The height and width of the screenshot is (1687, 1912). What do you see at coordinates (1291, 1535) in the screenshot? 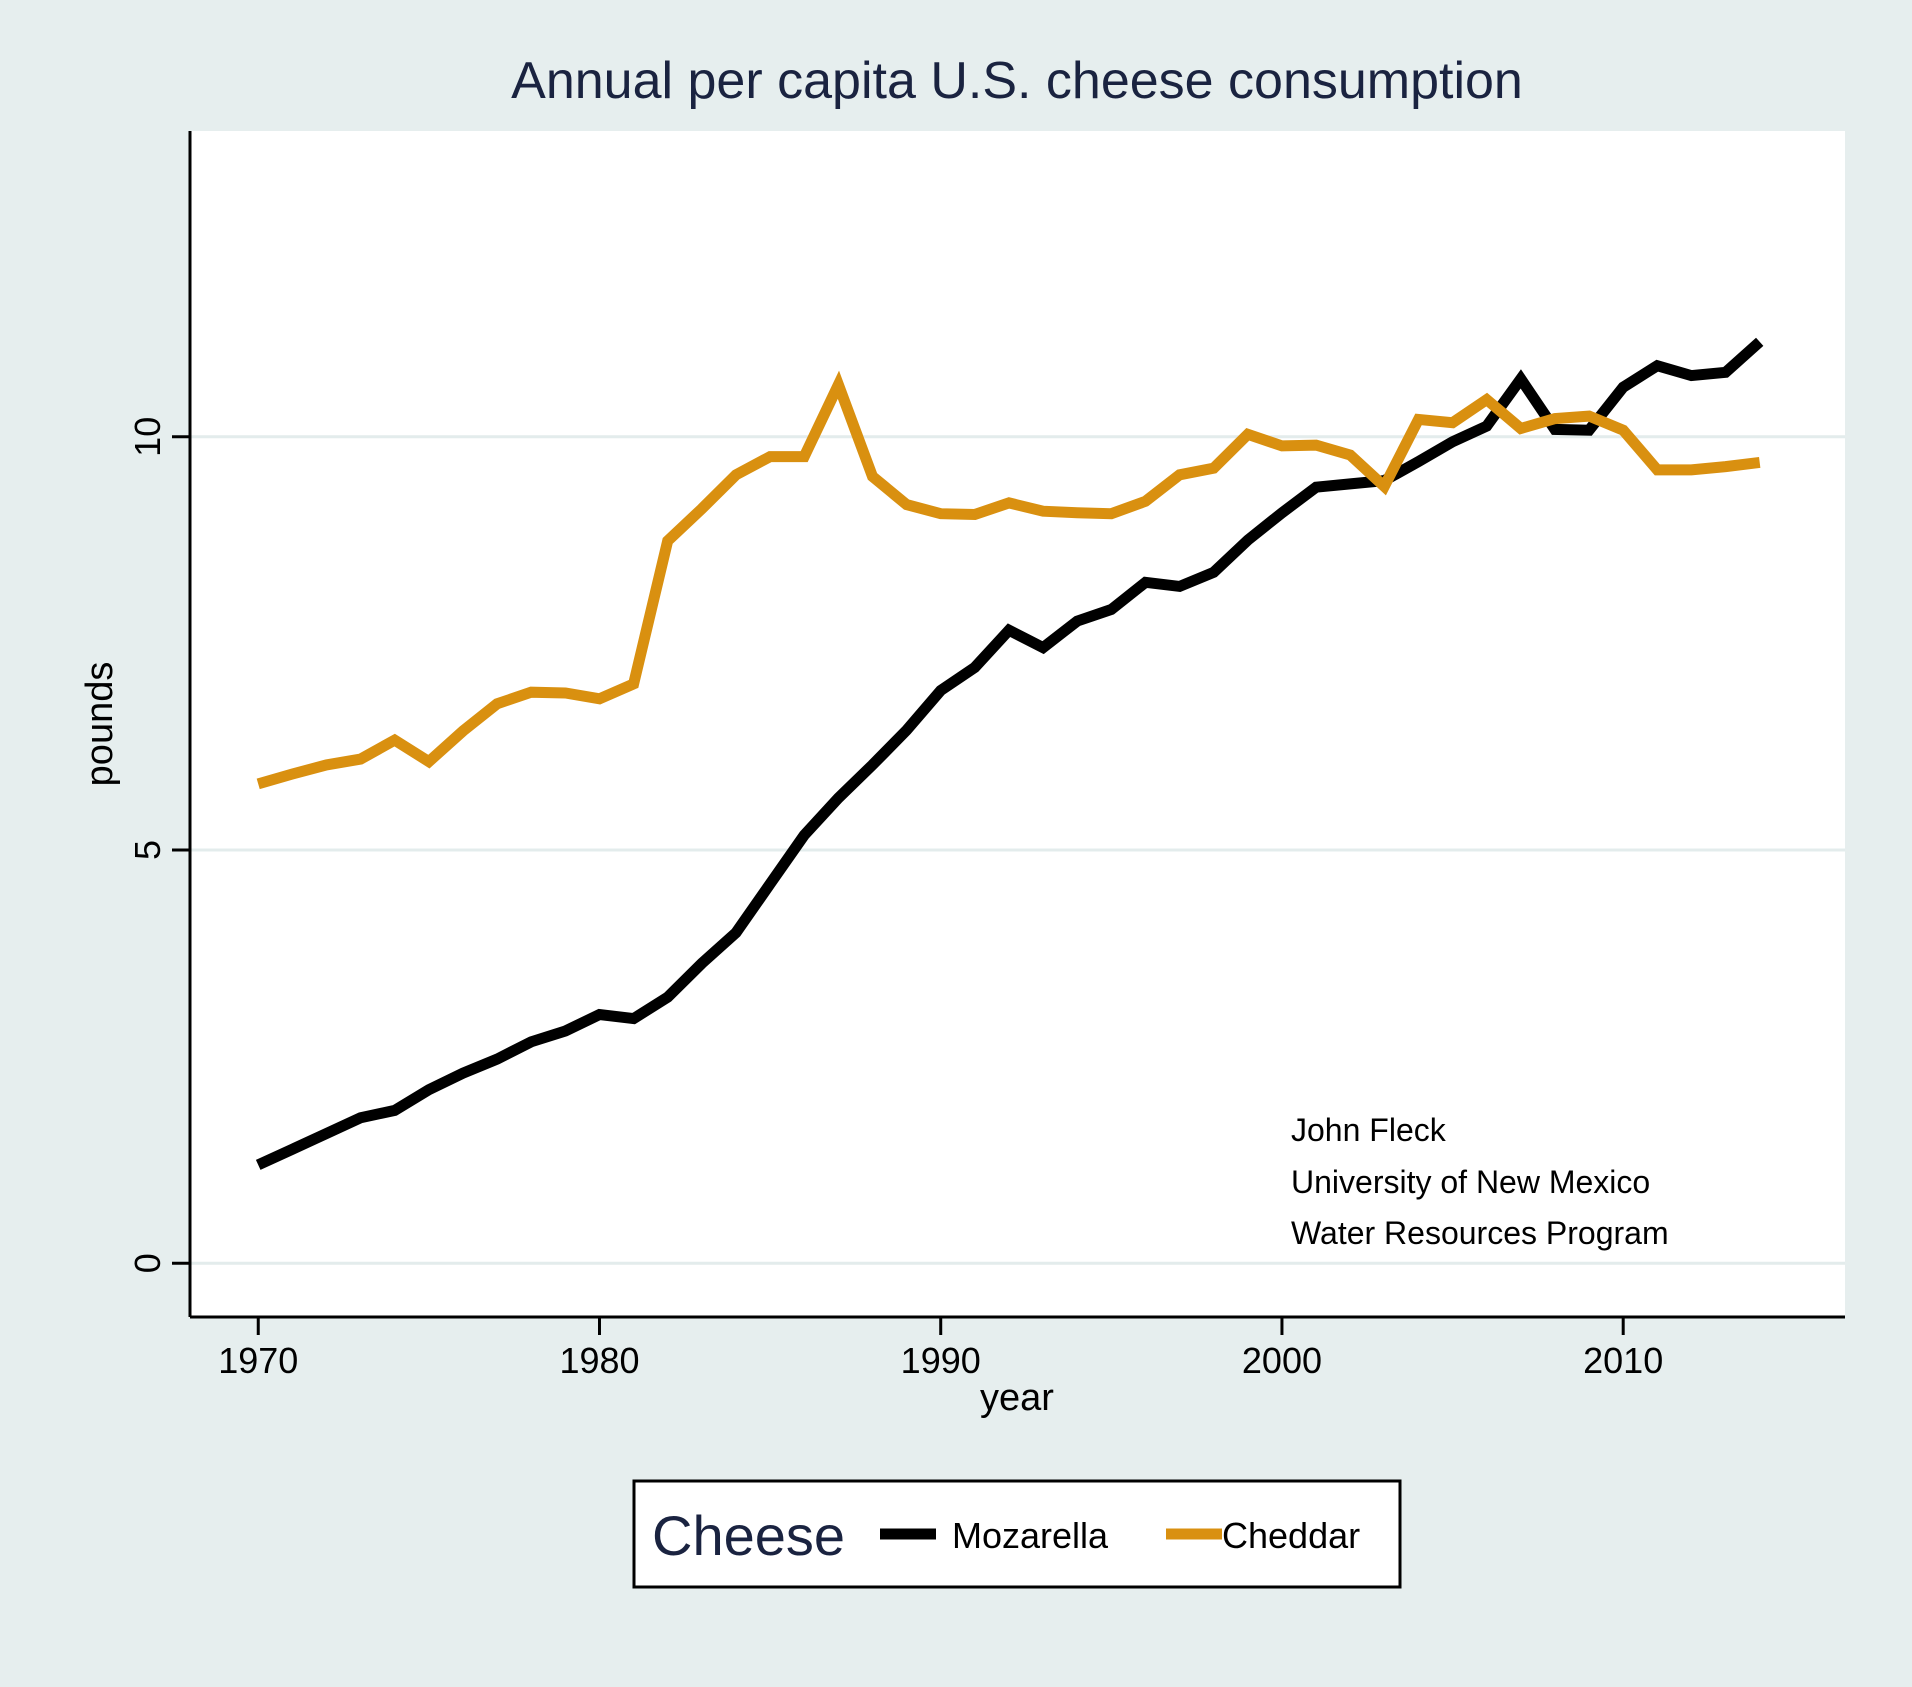
I see `legend-label-cheddar: Cheddar` at bounding box center [1291, 1535].